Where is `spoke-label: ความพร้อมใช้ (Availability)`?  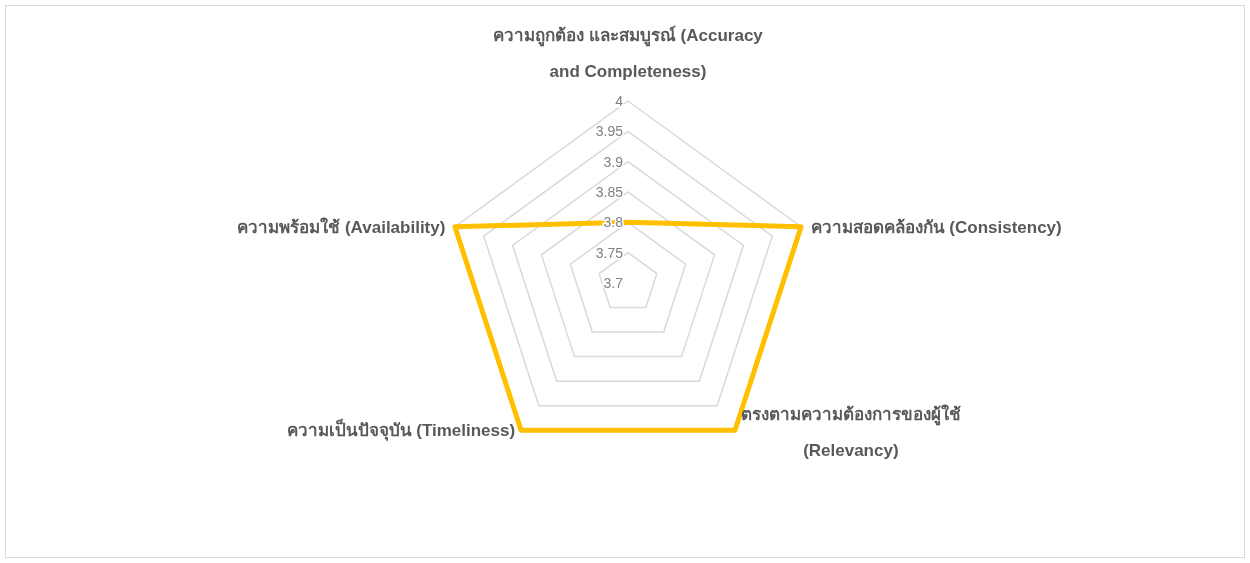 spoke-label: ความพร้อมใช้ (Availability) is located at coordinates (341, 226).